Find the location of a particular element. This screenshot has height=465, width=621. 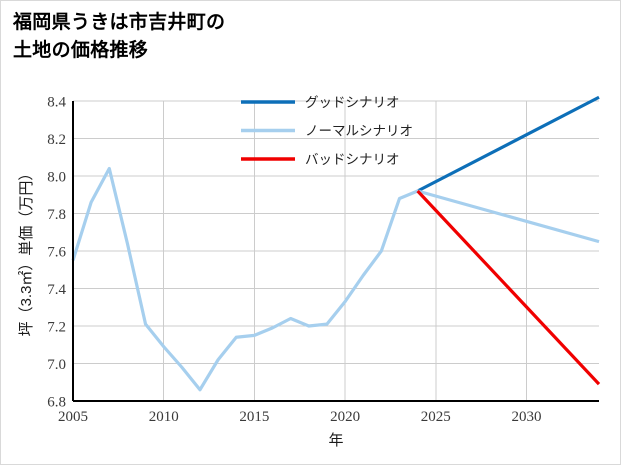

series-line-バッドシナリオ is located at coordinates (508, 287).